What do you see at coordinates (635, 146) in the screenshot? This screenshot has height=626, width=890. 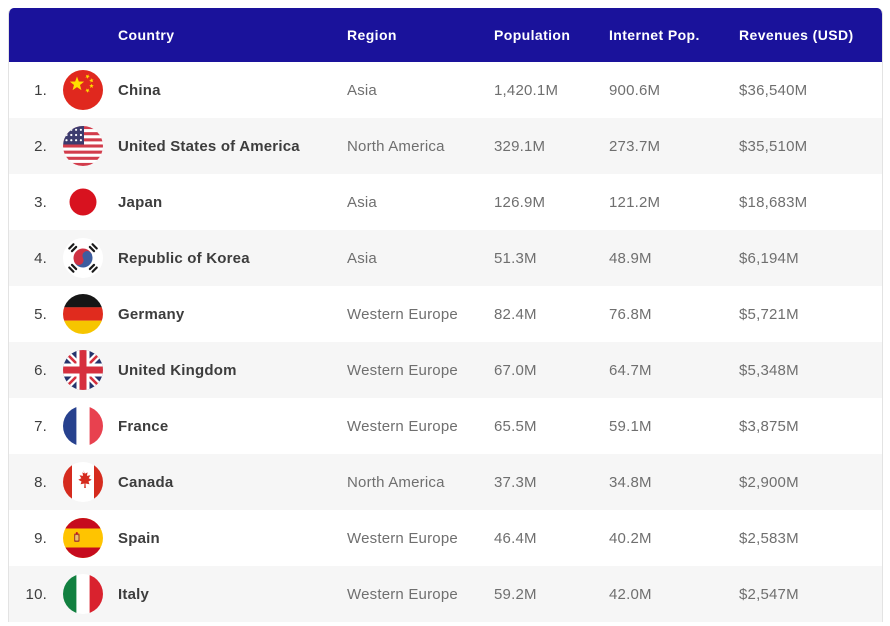 I see `internet-pop-value: 273.7M` at bounding box center [635, 146].